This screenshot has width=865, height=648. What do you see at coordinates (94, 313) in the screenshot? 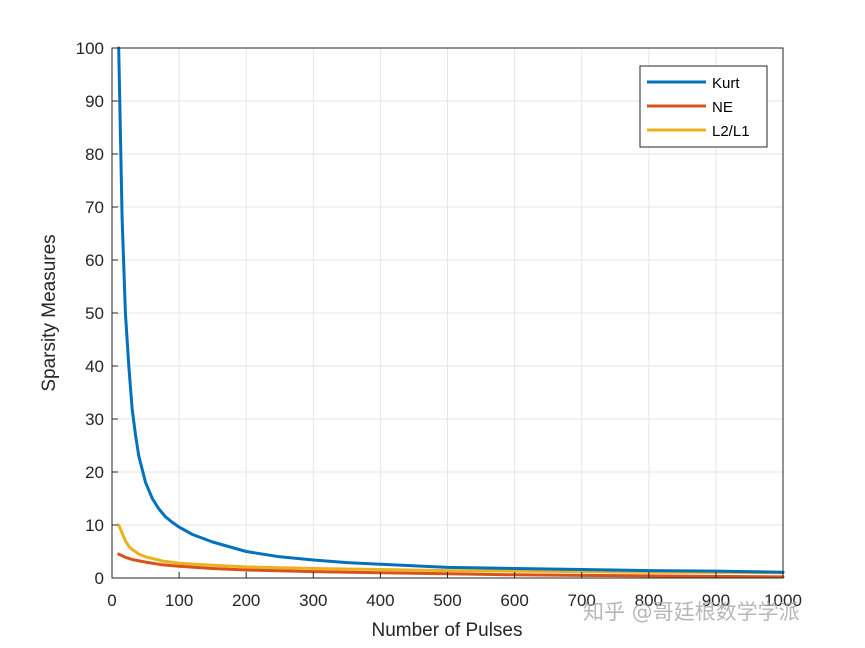
I see `y-tick-label: 50` at bounding box center [94, 313].